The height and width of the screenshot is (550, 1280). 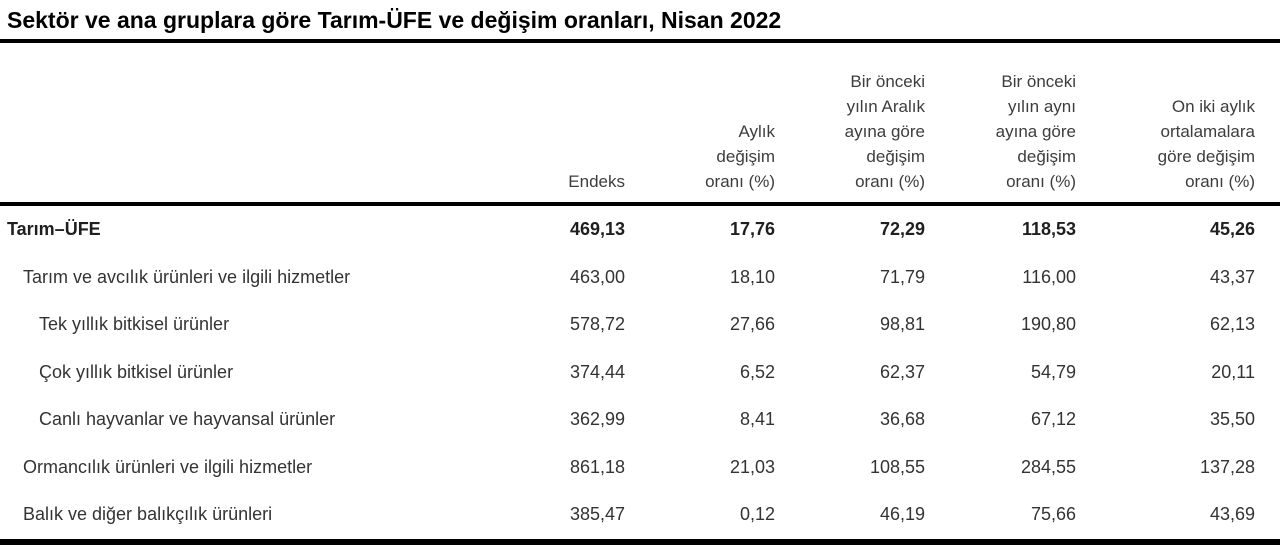 I want to click on row-label: Balık ve diğer balıkçılık ürünleri, so click(x=148, y=514).